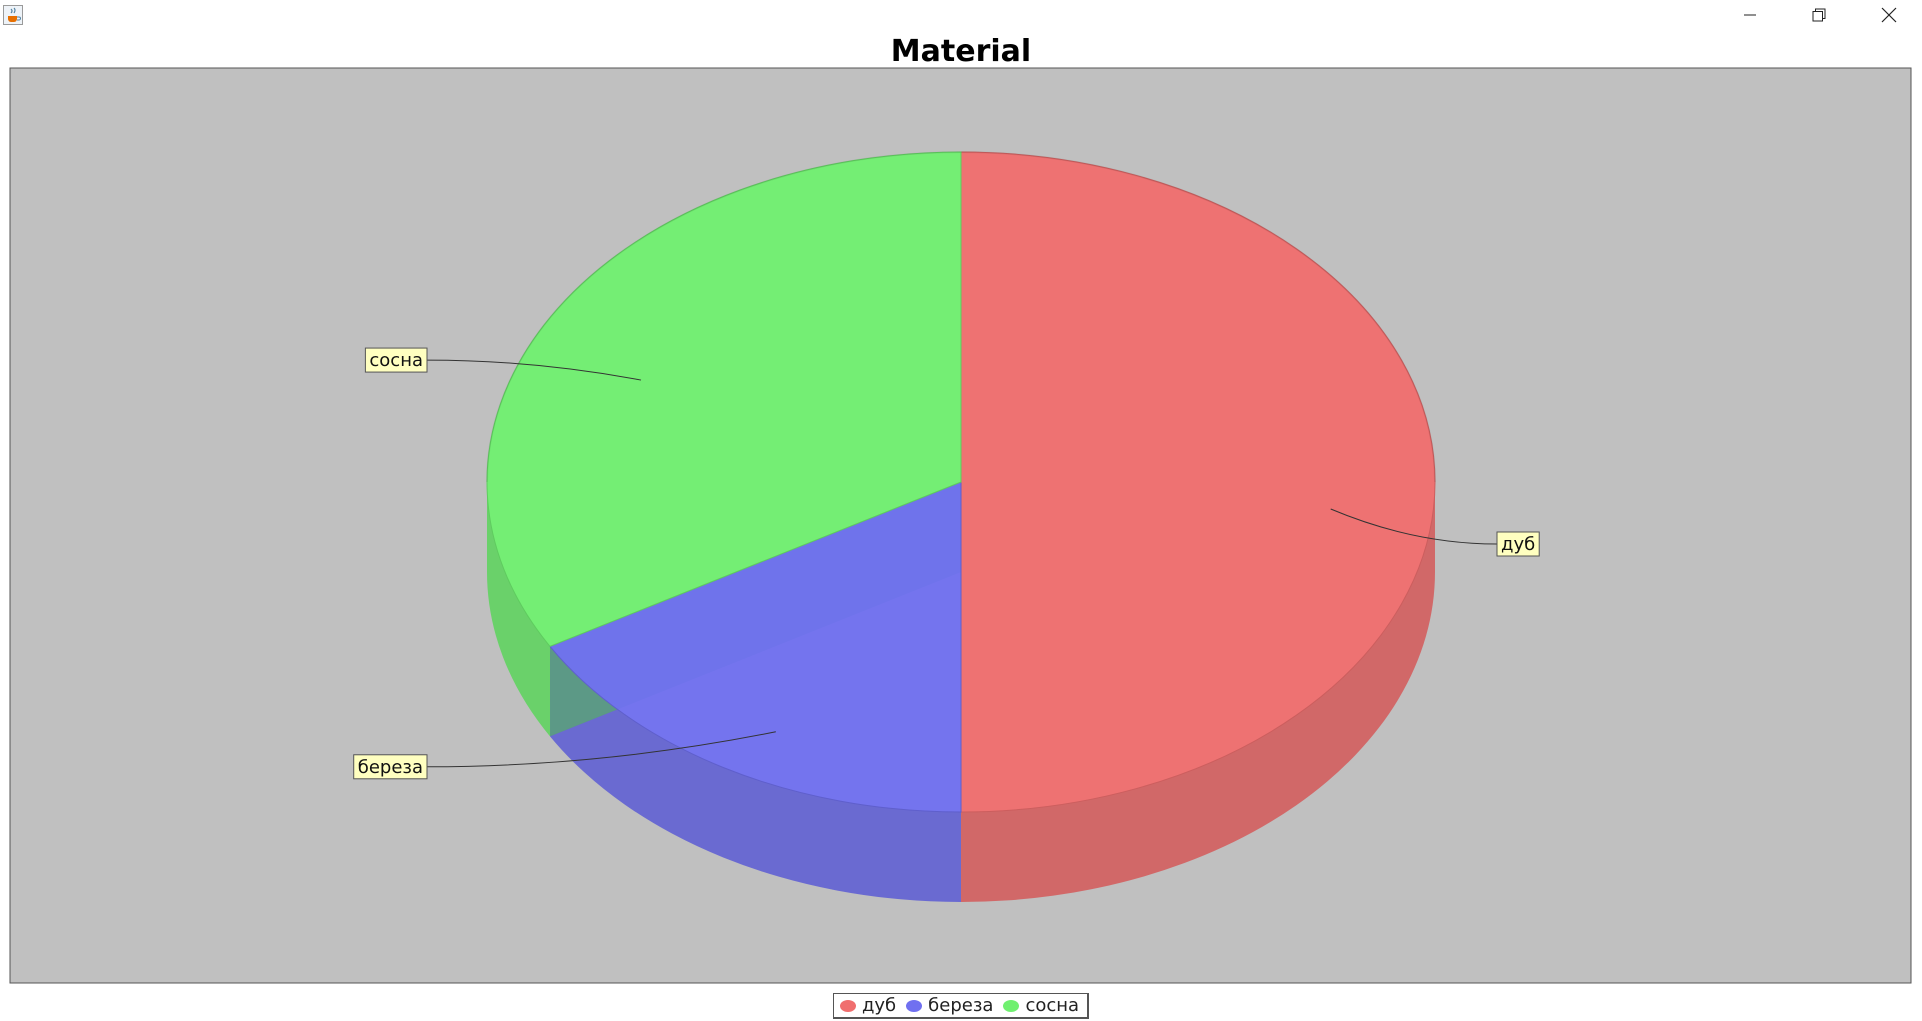 This screenshot has height=1021, width=1922. Describe the element at coordinates (879, 1005) in the screenshot. I see `legend-label: дуб` at that location.